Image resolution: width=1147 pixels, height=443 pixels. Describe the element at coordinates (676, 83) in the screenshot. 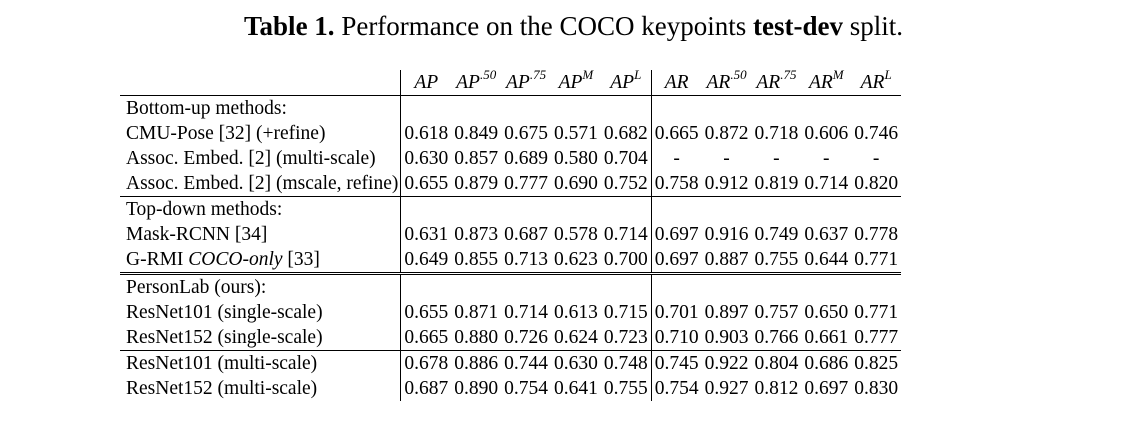

I see `header-ar: AR` at that location.